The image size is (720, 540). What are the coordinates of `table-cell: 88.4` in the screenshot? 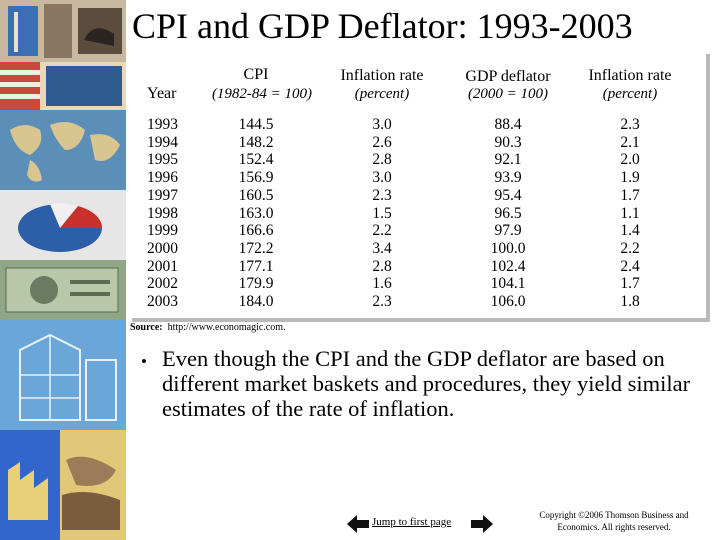 It's located at (508, 124).